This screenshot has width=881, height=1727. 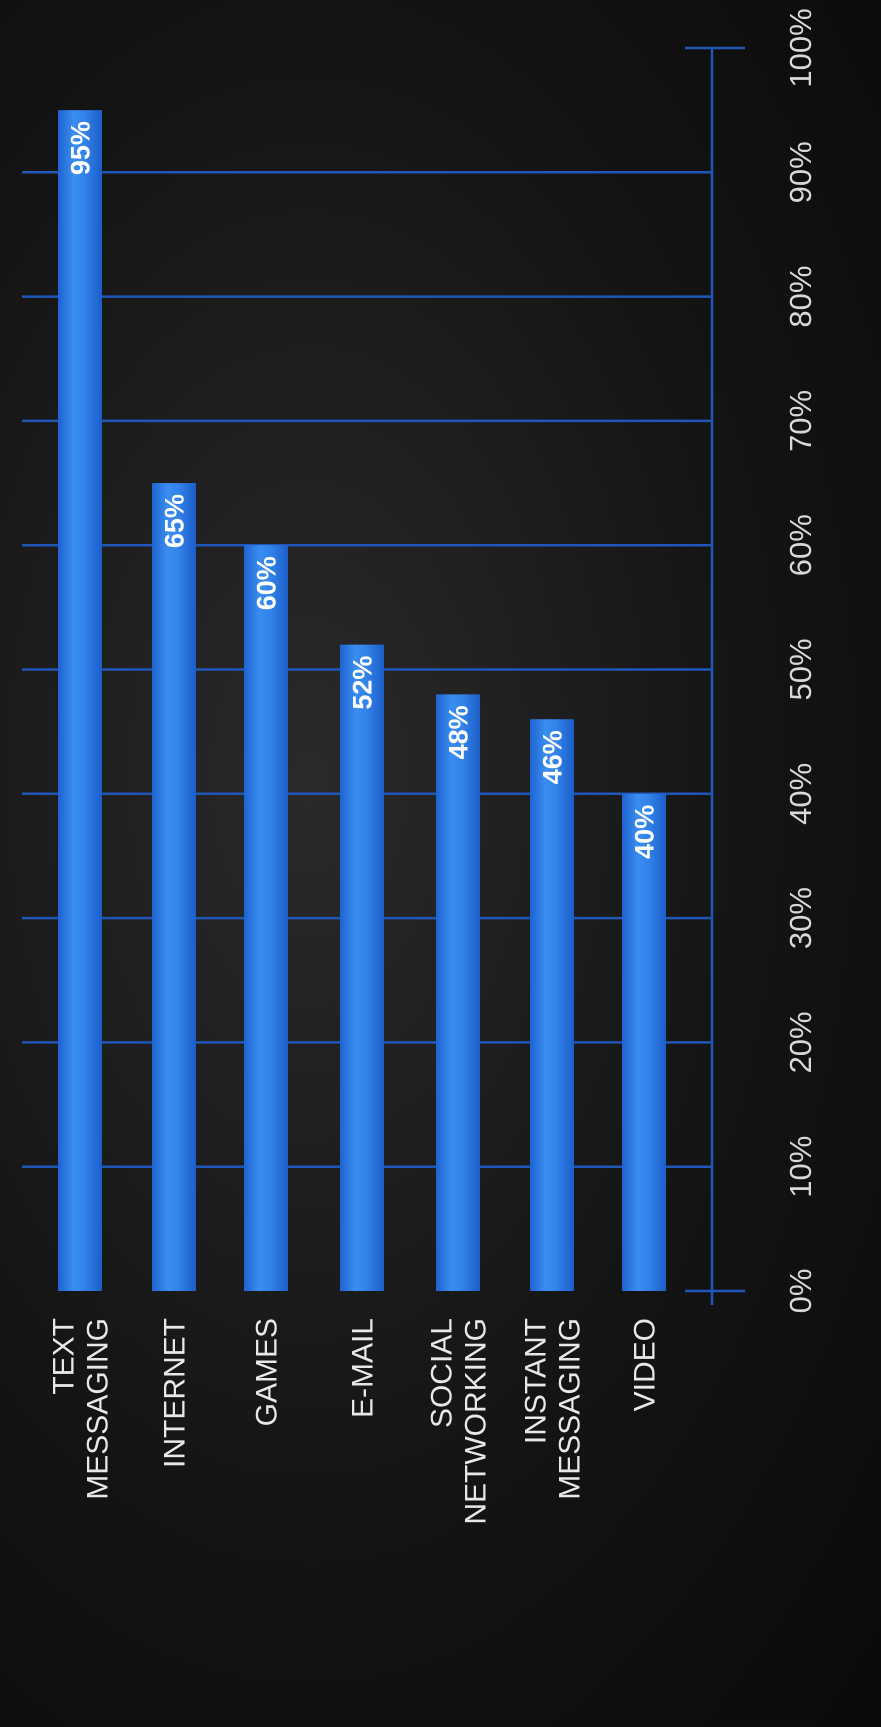 I want to click on category-label: VIDEO, so click(x=645, y=1364).